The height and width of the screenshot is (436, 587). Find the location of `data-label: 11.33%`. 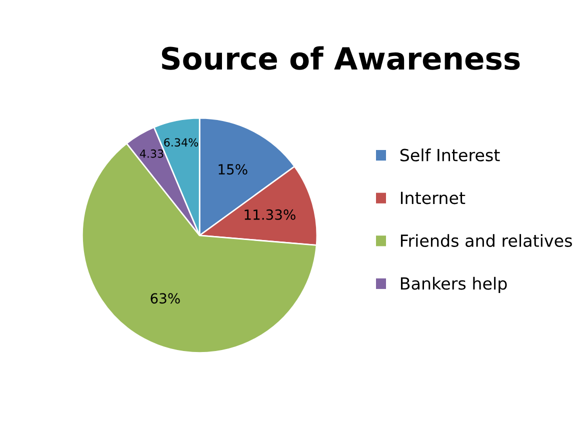

data-label: 11.33% is located at coordinates (270, 214).